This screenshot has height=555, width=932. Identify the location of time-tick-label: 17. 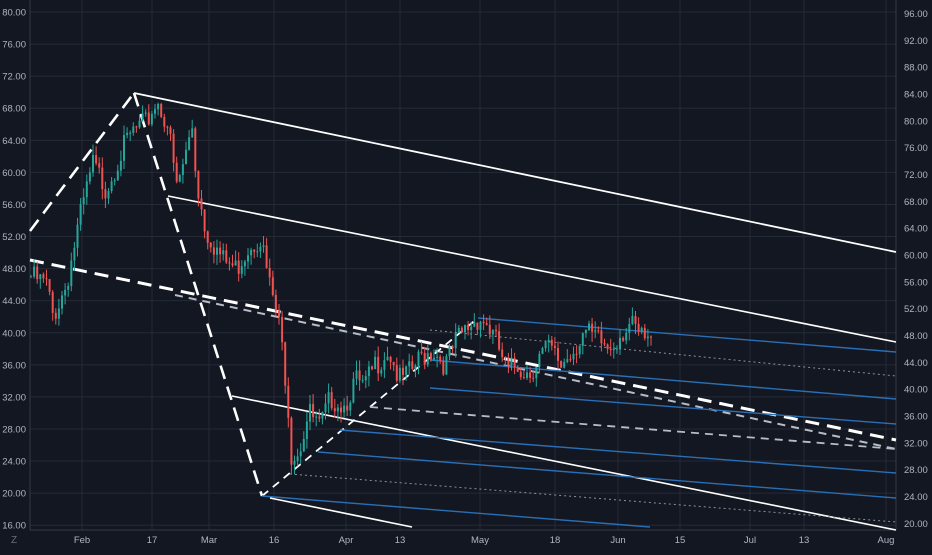
(152, 540).